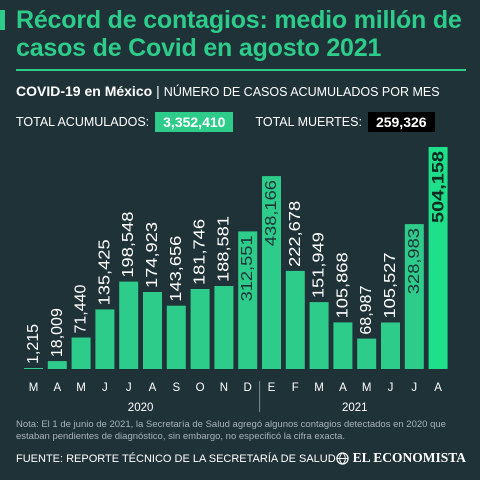  What do you see at coordinates (81, 308) in the screenshot?
I see `value-label-2: 71,440` at bounding box center [81, 308].